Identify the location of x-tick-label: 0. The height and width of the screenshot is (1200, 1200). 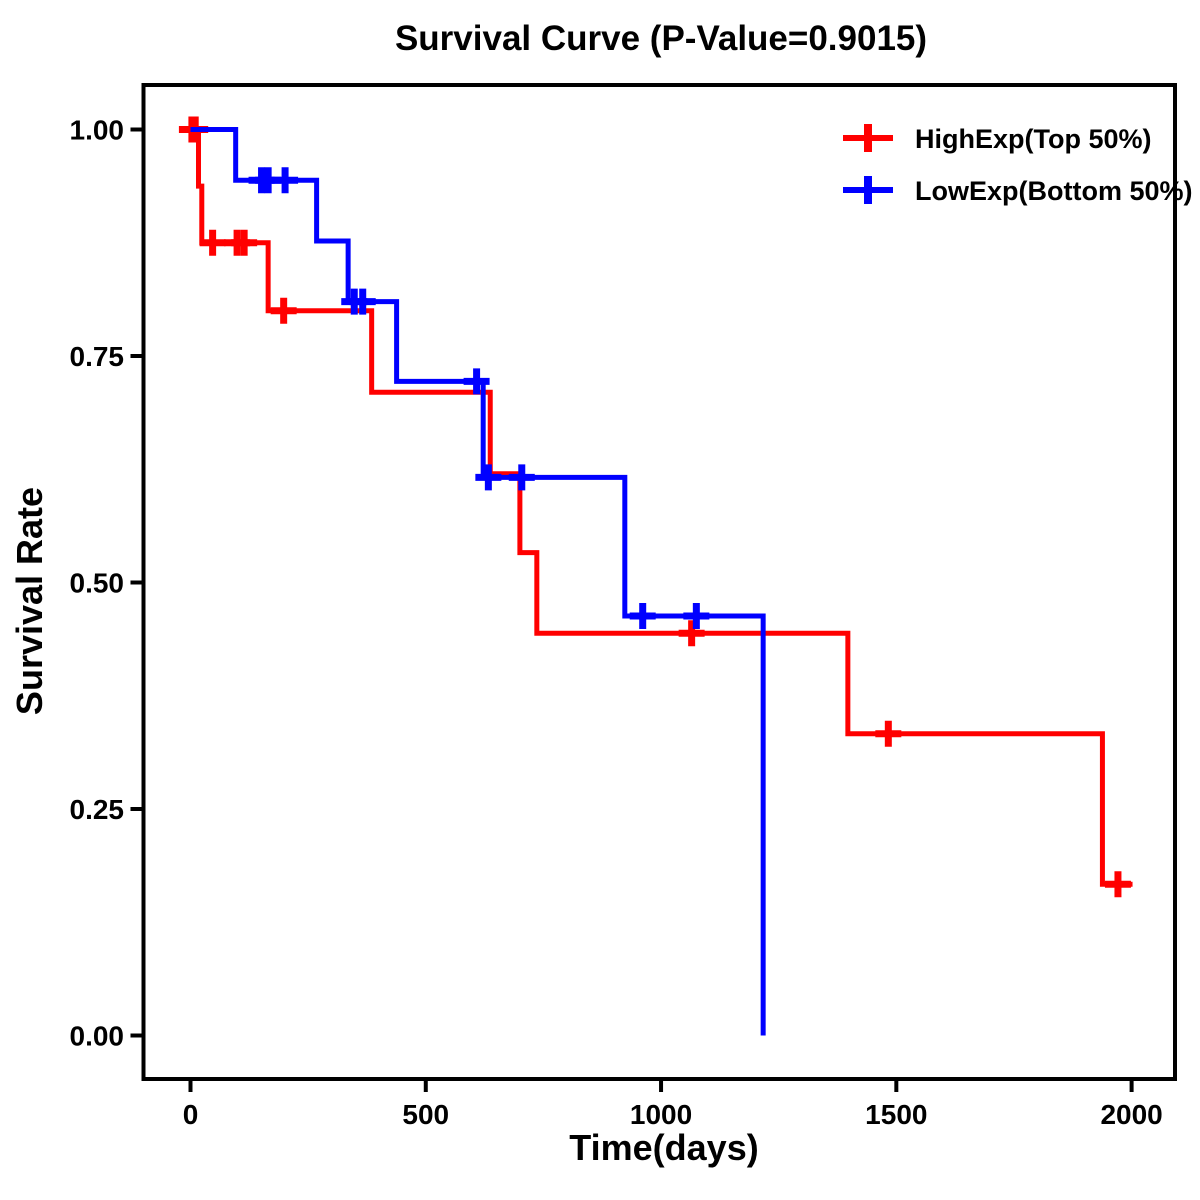
(191, 1114).